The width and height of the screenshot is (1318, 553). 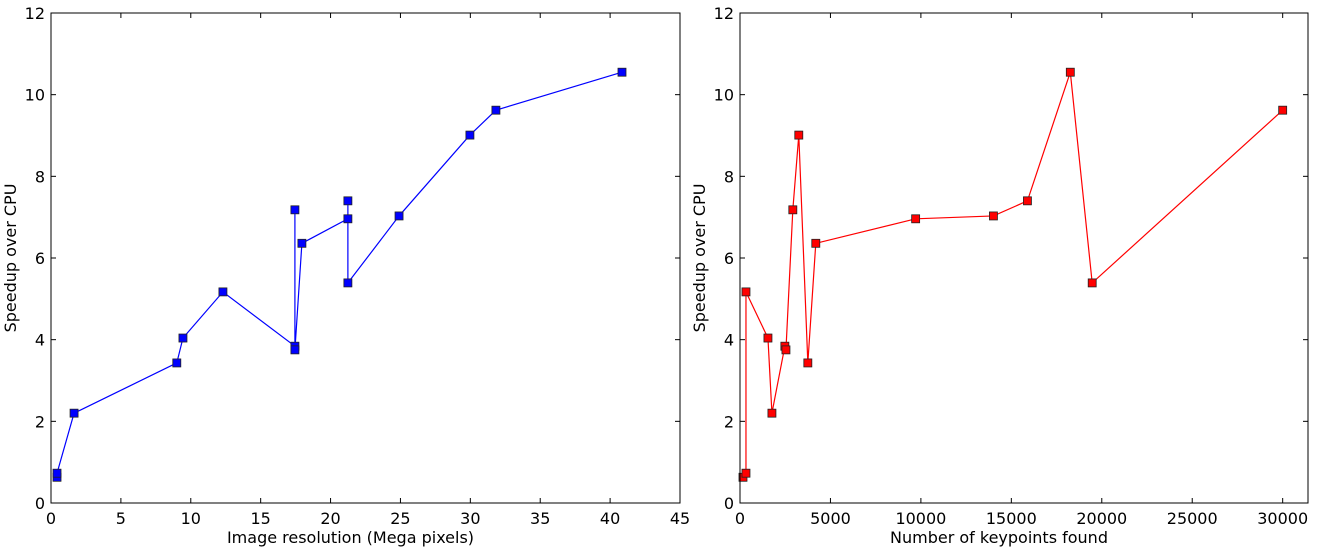 I want to click on x-tick-label: 20, so click(x=330, y=518).